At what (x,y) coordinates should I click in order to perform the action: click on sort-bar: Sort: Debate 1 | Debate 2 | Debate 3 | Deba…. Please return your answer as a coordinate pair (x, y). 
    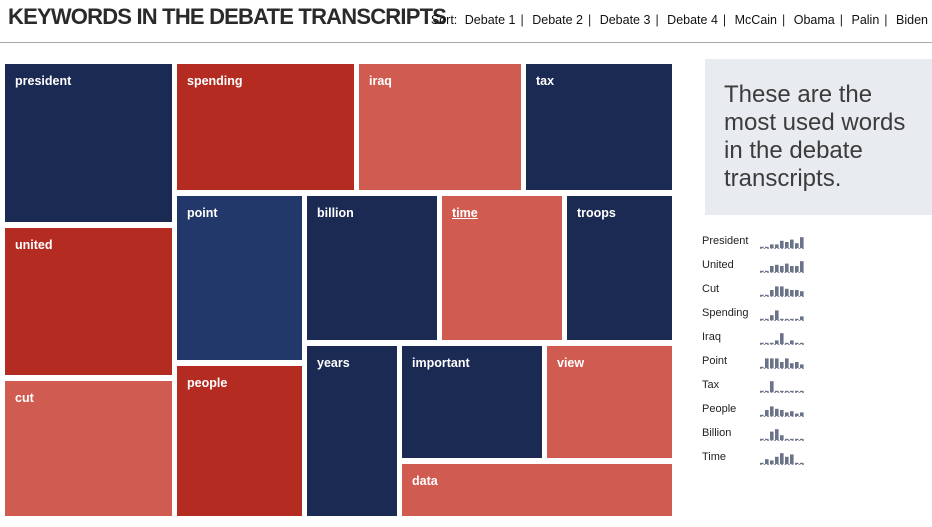
    Looking at the image, I should click on (679, 20).